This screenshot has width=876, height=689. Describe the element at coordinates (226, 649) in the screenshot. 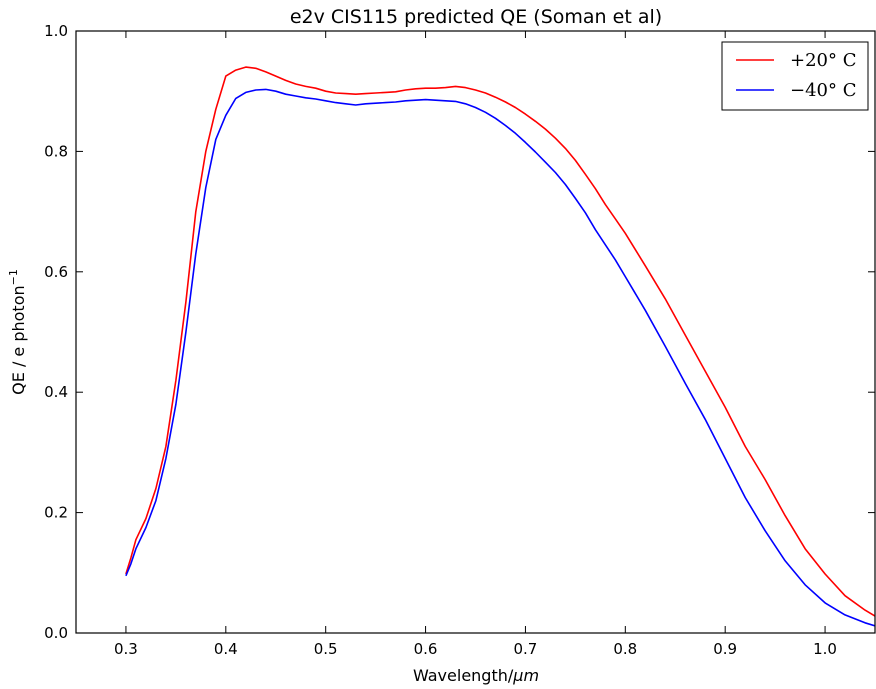

I see `x-tick-label: 0.4` at that location.